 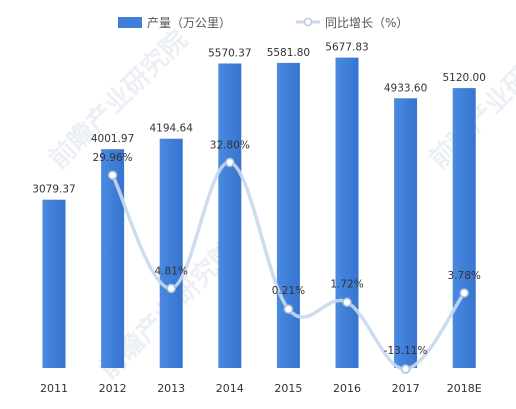 What do you see at coordinates (288, 388) in the screenshot?
I see `x-tick-label-2015: 2015` at bounding box center [288, 388].